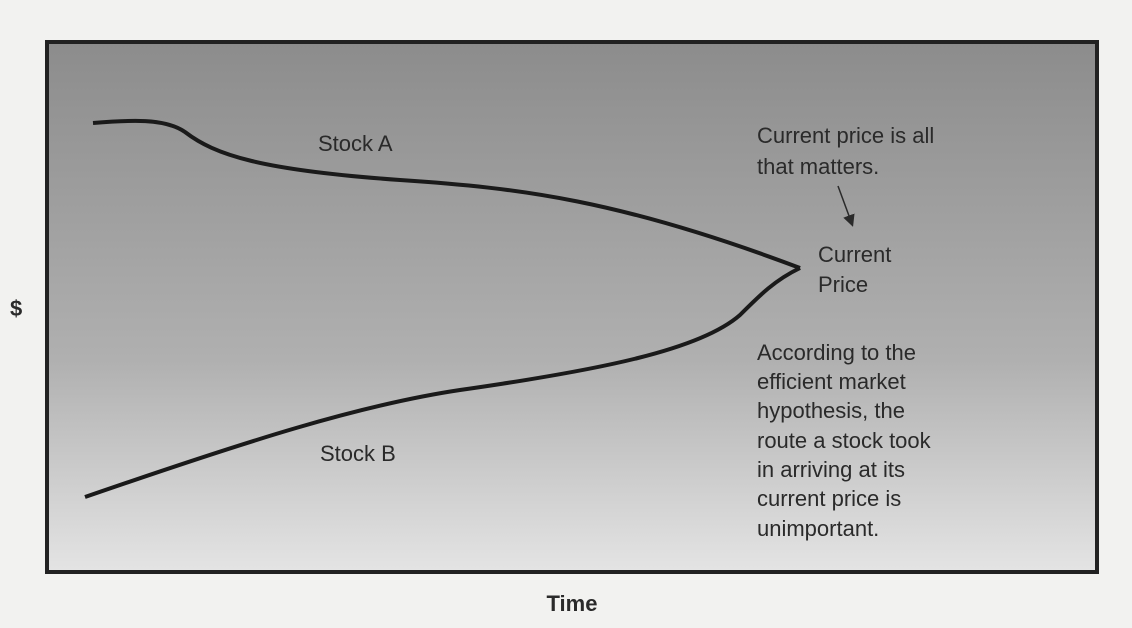 This screenshot has height=628, width=1132. What do you see at coordinates (829, 498) in the screenshot?
I see `explanation-line: current price is` at bounding box center [829, 498].